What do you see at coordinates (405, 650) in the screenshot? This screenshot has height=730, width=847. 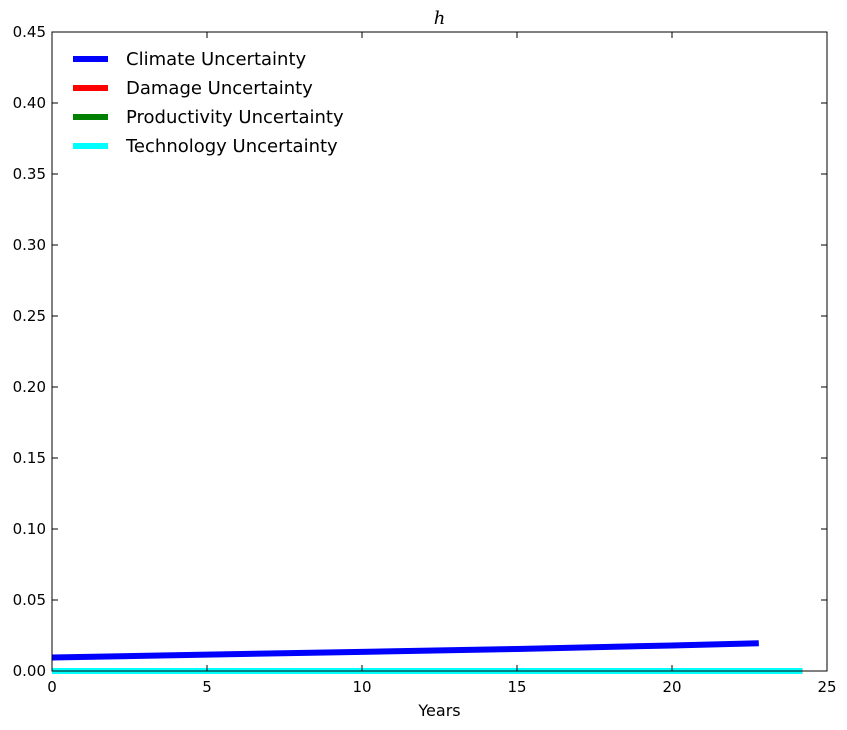 I see `series-line-climate-uncertainty` at bounding box center [405, 650].